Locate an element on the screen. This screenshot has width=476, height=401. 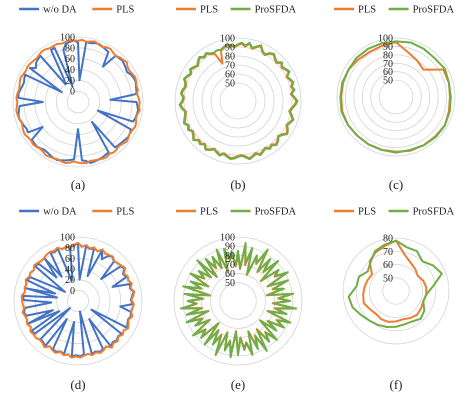
radar-panel: 50 60 70 80 PLS ProSFDA is located at coordinates (394, 276).